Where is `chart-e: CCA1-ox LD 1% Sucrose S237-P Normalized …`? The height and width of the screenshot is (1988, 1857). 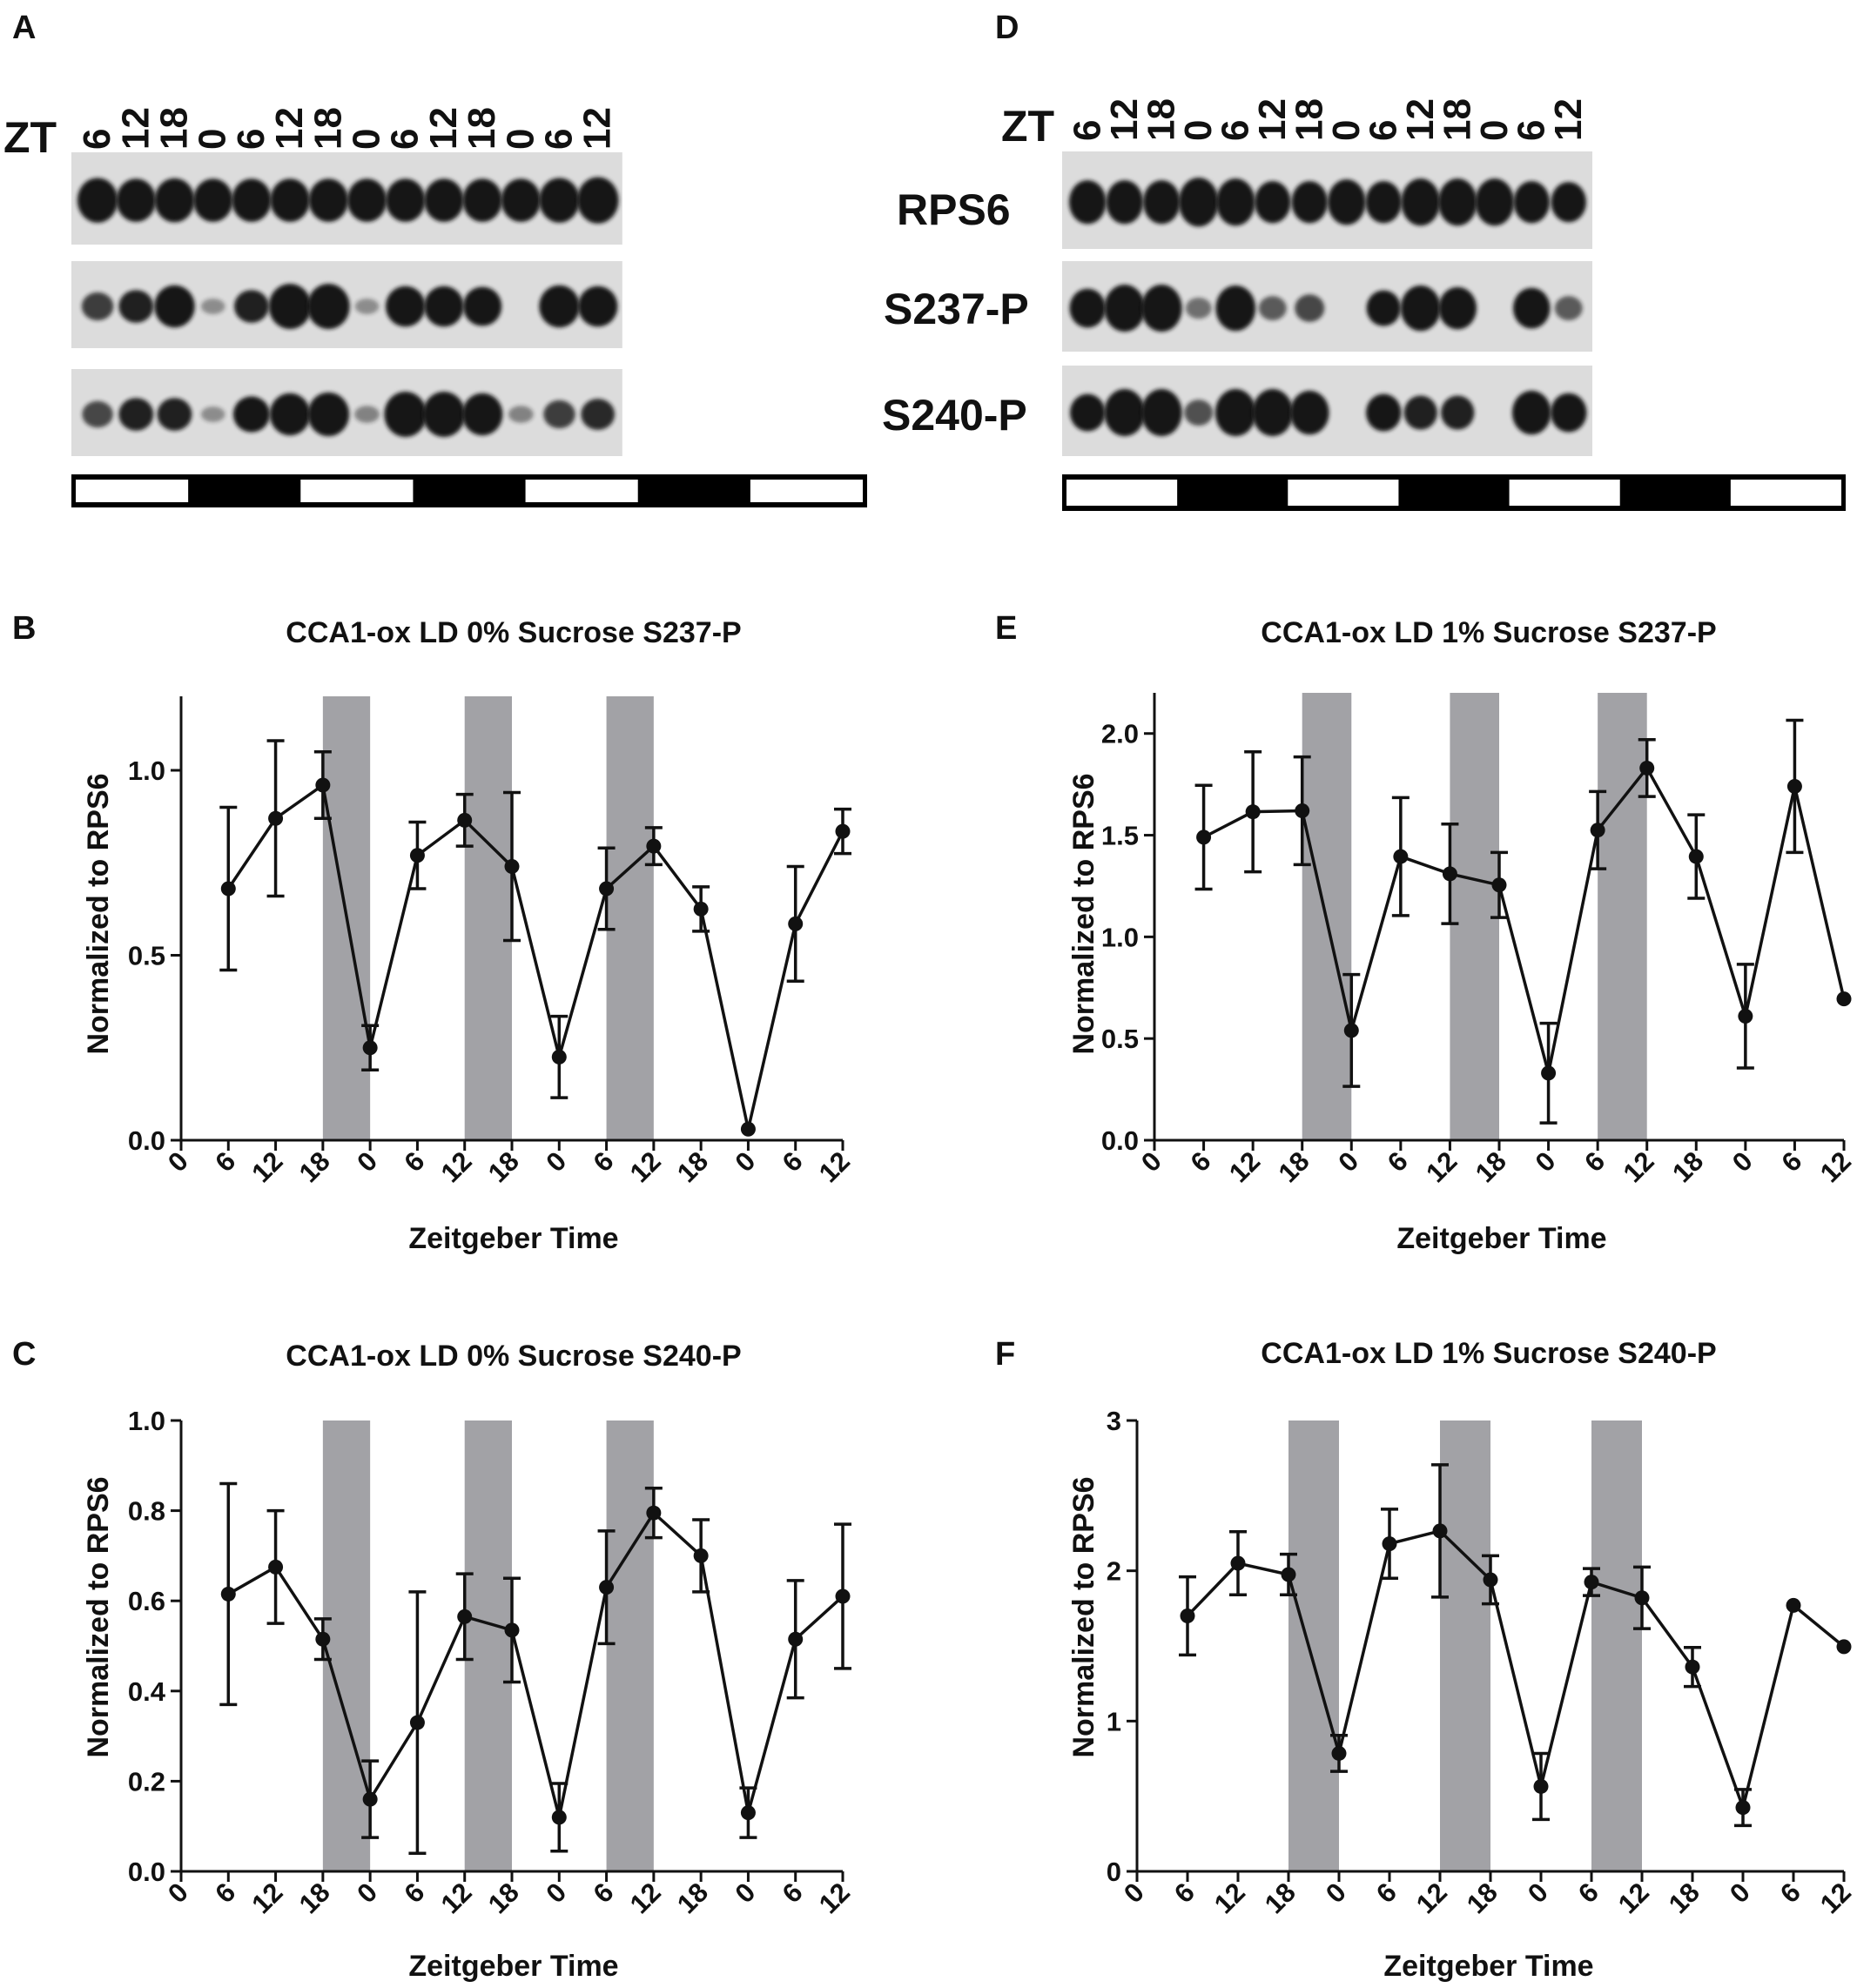 chart-e: CCA1-ox LD 1% Sucrose S237-P Normalized … is located at coordinates (1462, 936).